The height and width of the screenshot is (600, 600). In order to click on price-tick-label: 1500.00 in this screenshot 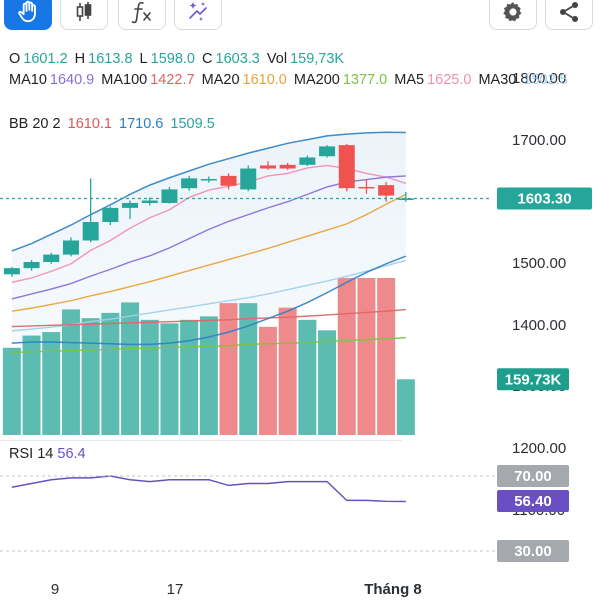, I will do `click(539, 263)`.